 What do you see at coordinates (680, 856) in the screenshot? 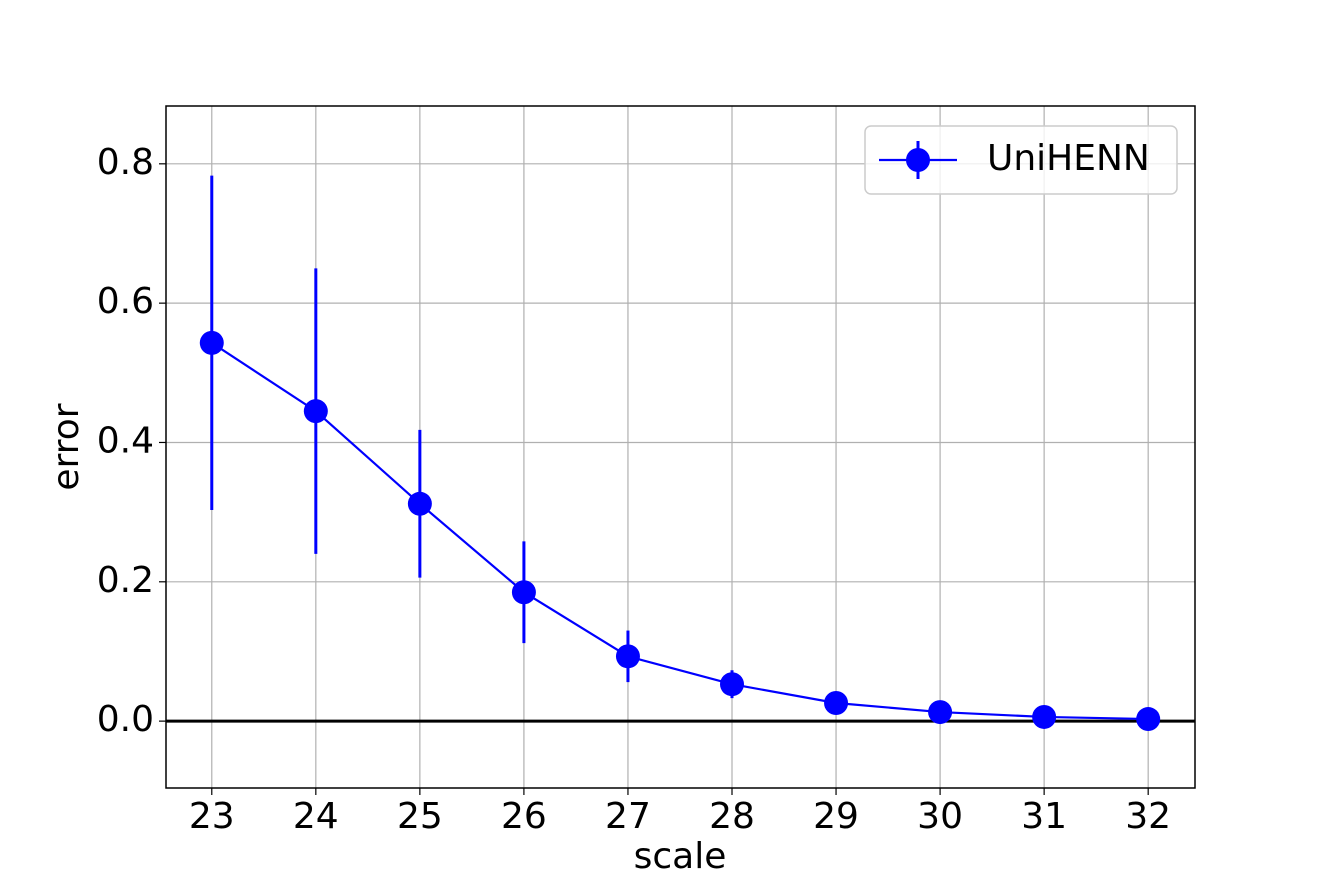
I see `x-axis-label: scale` at bounding box center [680, 856].